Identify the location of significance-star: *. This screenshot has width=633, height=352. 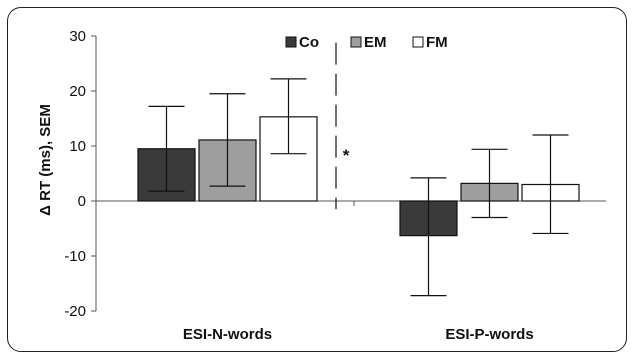
(346, 155).